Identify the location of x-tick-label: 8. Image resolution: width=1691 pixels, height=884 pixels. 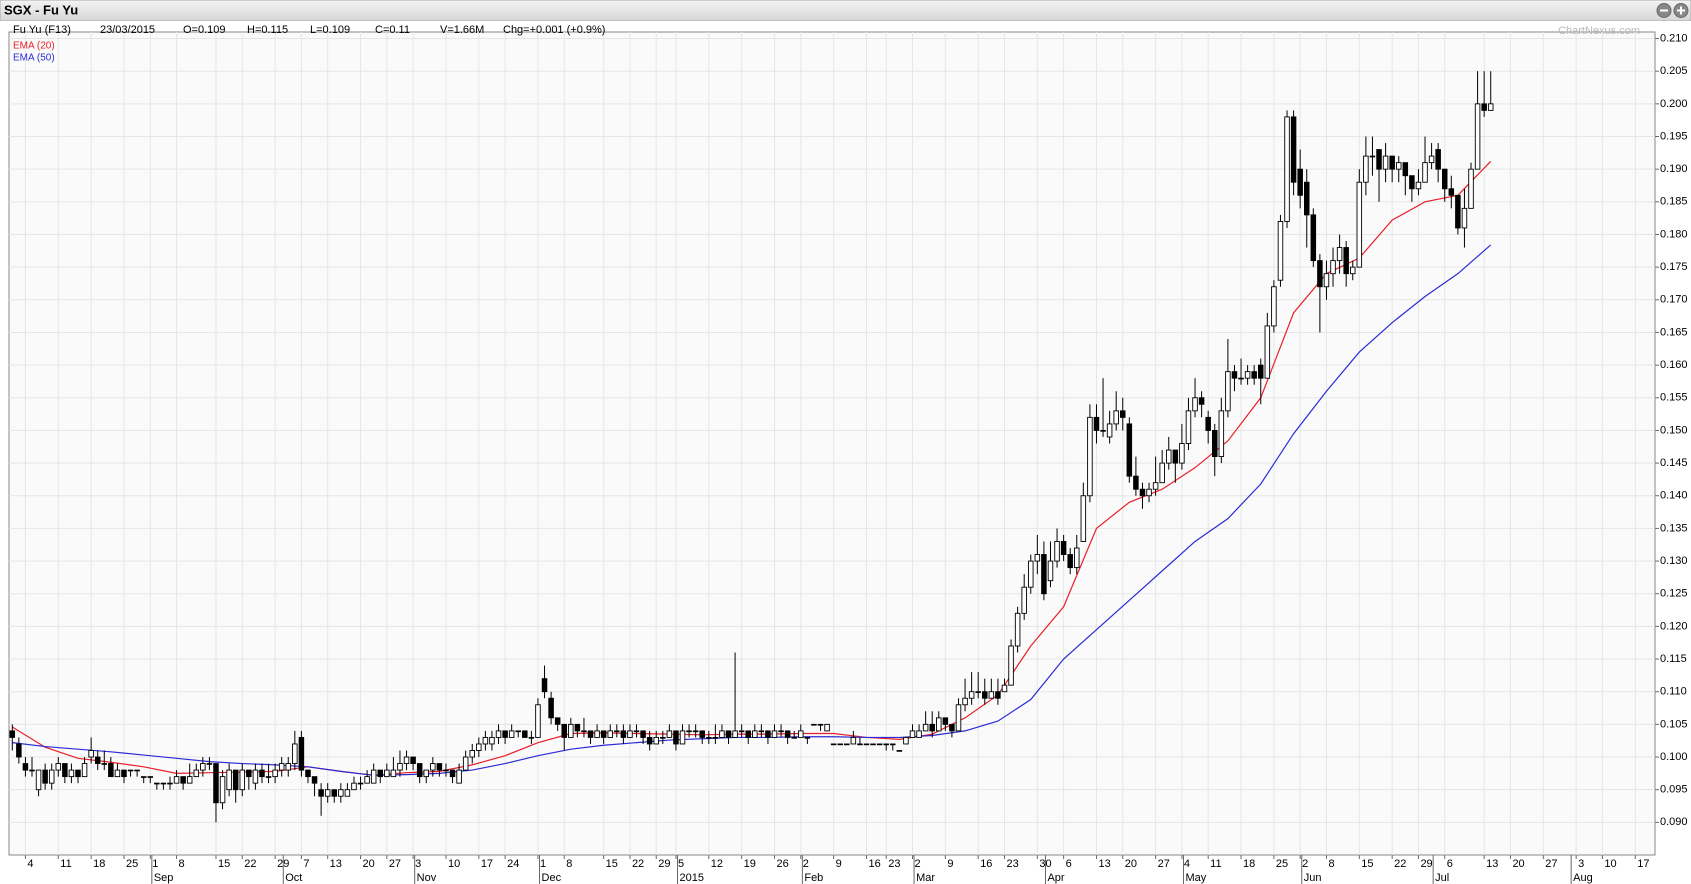
(569, 864).